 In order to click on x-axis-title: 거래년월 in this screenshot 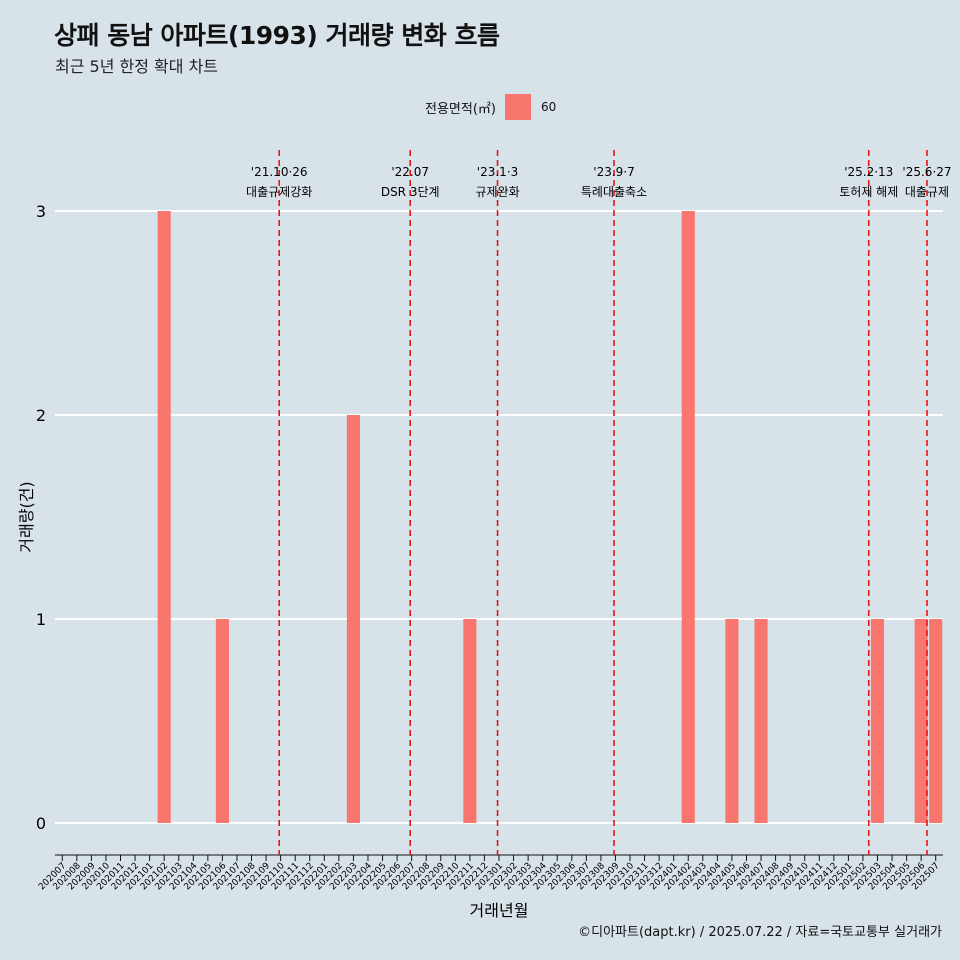, I will do `click(499, 910)`.